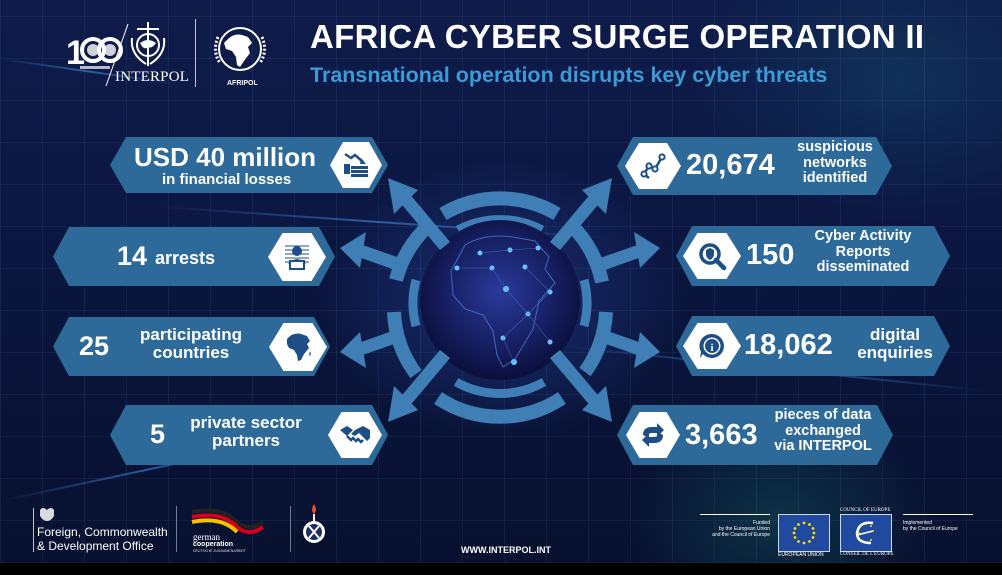  What do you see at coordinates (721, 435) in the screenshot?
I see `stat-value: 3,663` at bounding box center [721, 435].